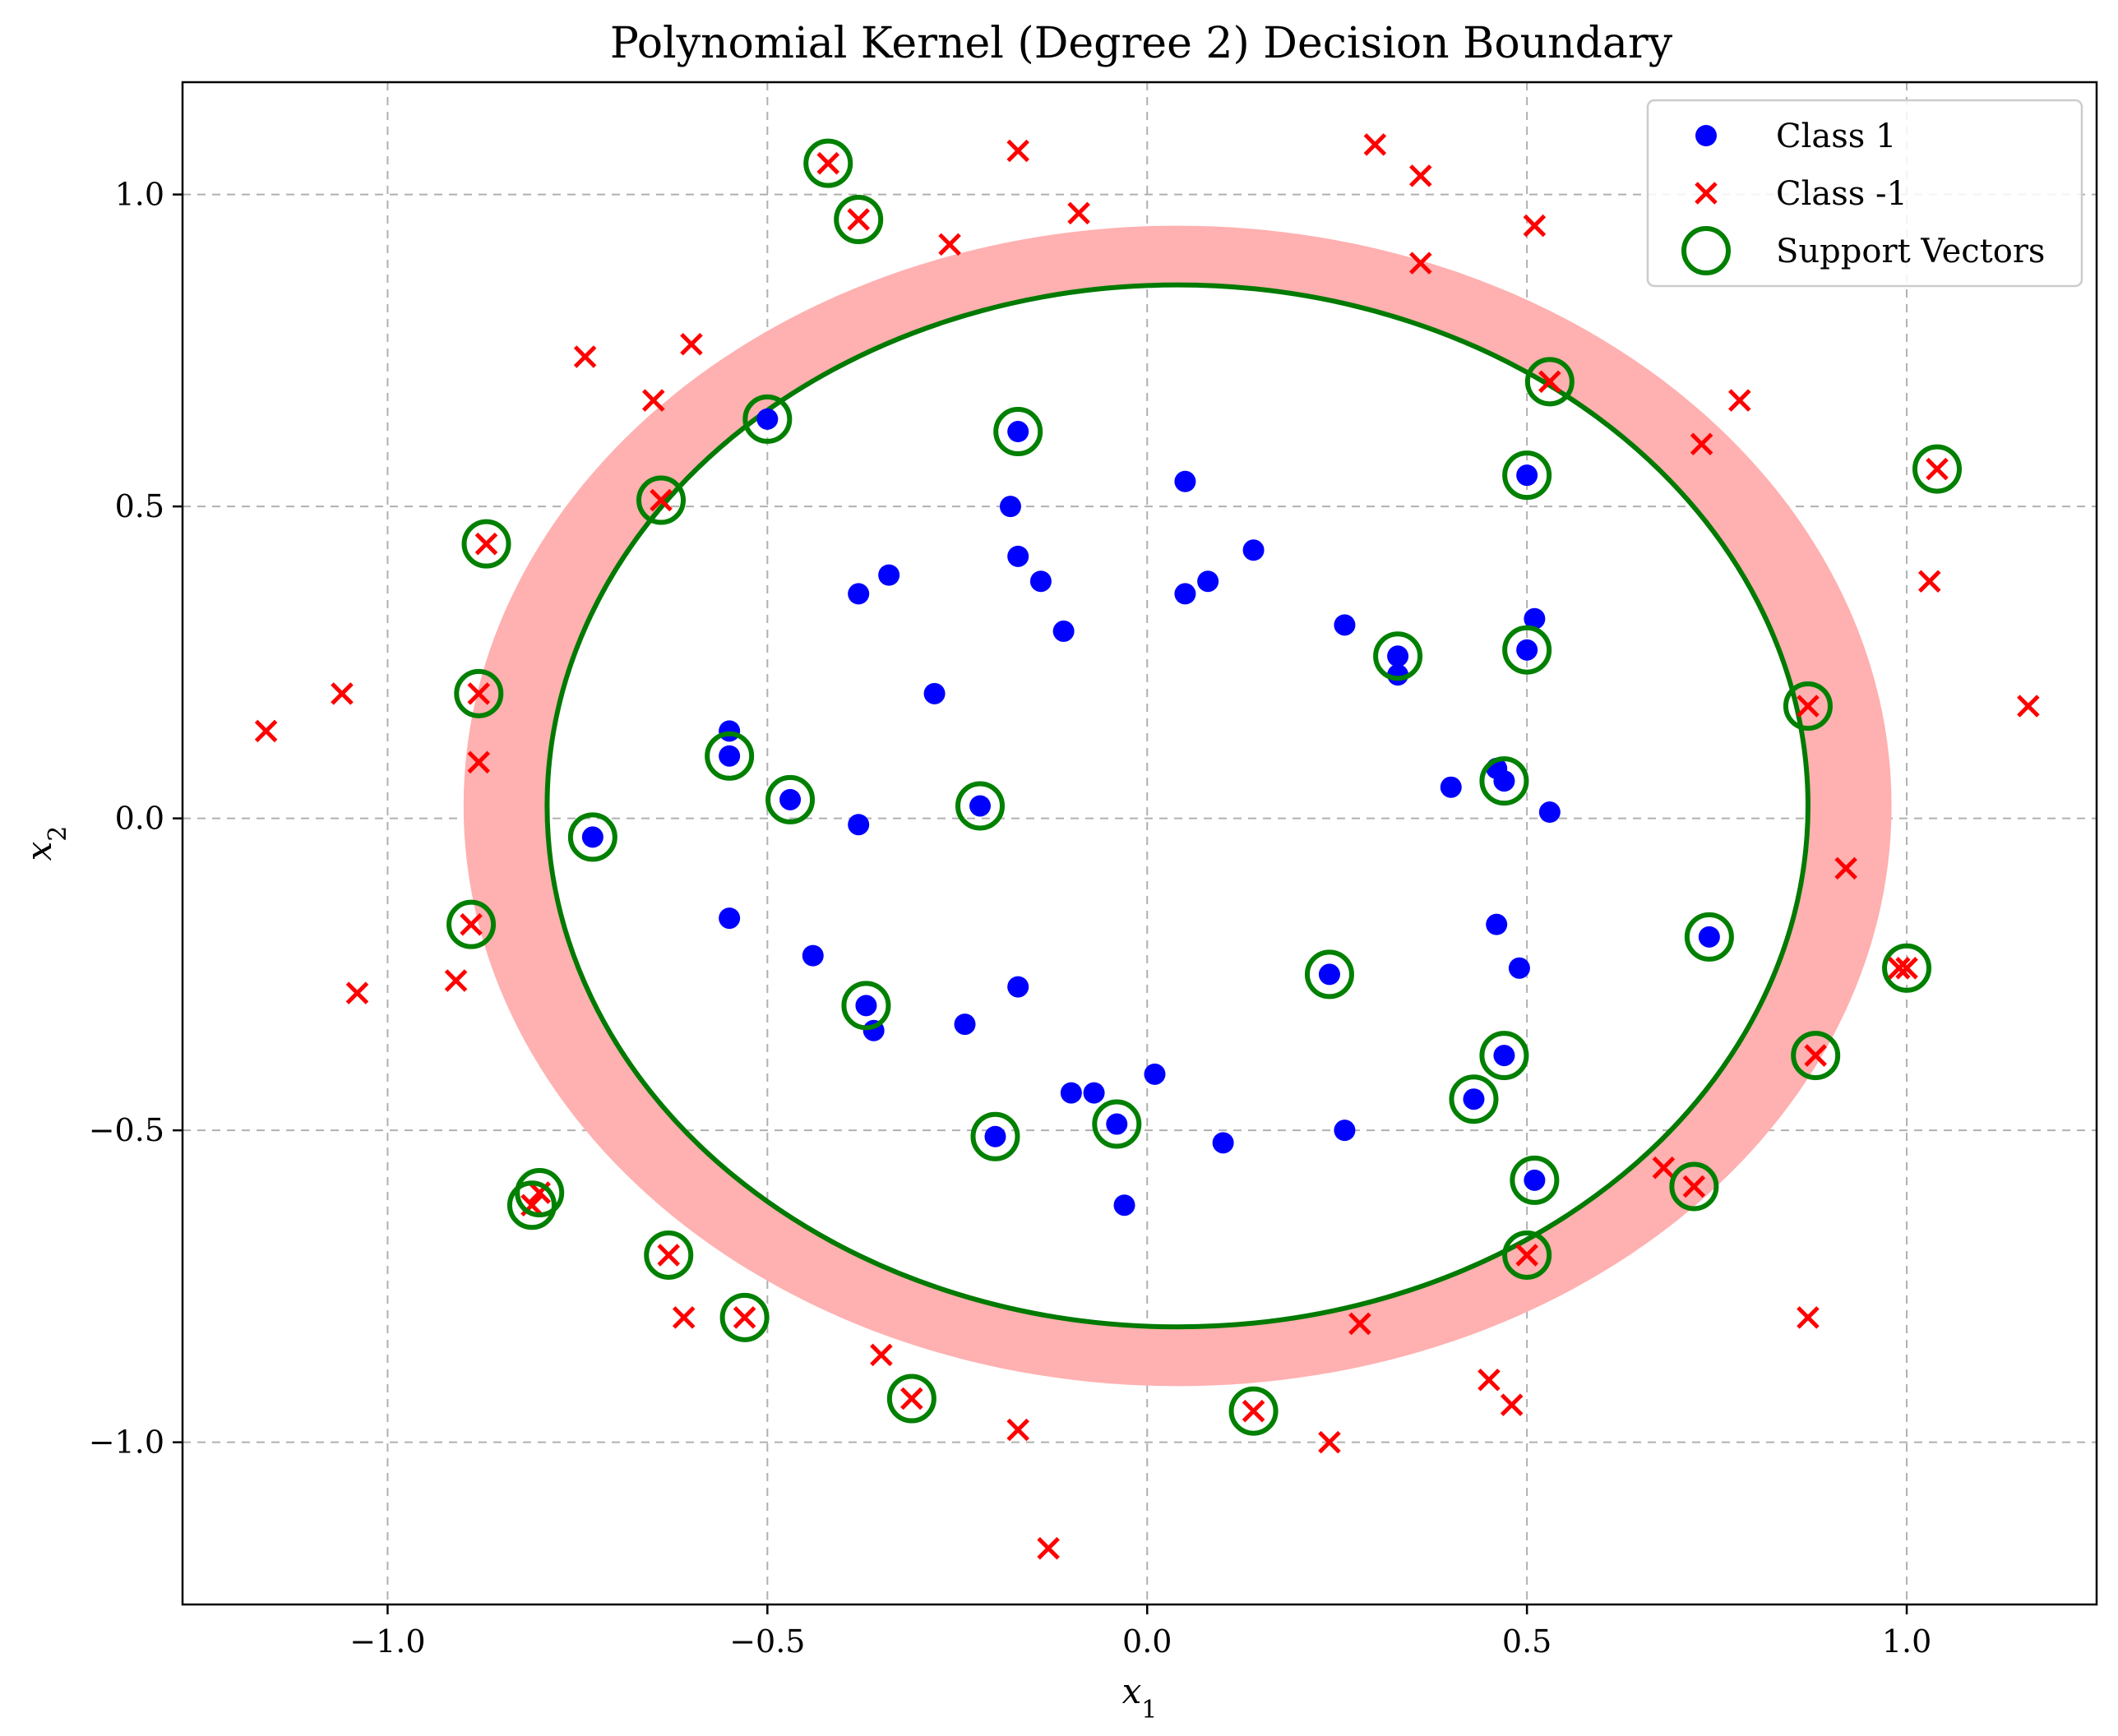 This screenshot has height=1736, width=2118. I want to click on legend-entry: Class 1, so click(1795, 136).